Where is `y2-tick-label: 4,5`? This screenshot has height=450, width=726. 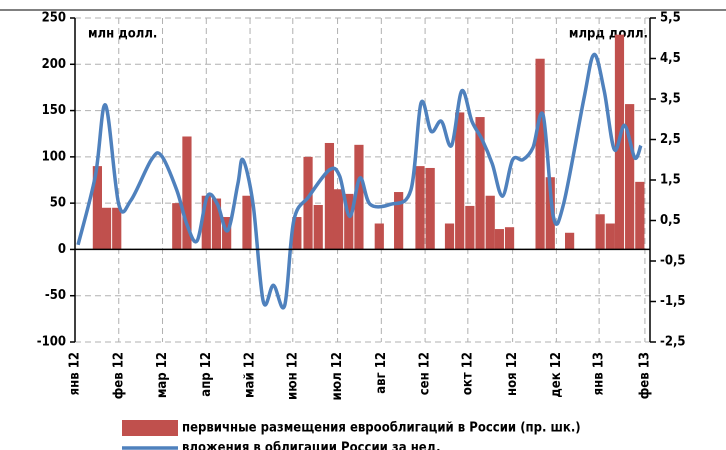 y2-tick-label: 4,5 is located at coordinates (670, 58).